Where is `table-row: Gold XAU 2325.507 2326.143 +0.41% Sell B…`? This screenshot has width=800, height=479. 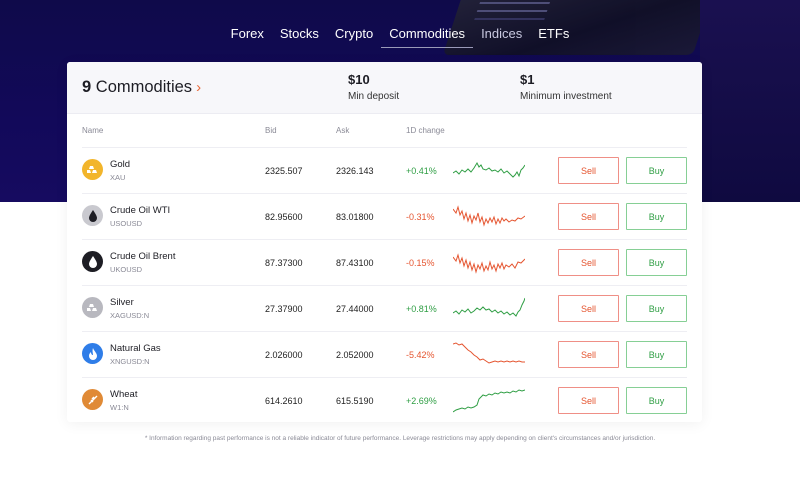 table-row: Gold XAU 2325.507 2326.143 +0.41% Sell B… is located at coordinates (384, 170).